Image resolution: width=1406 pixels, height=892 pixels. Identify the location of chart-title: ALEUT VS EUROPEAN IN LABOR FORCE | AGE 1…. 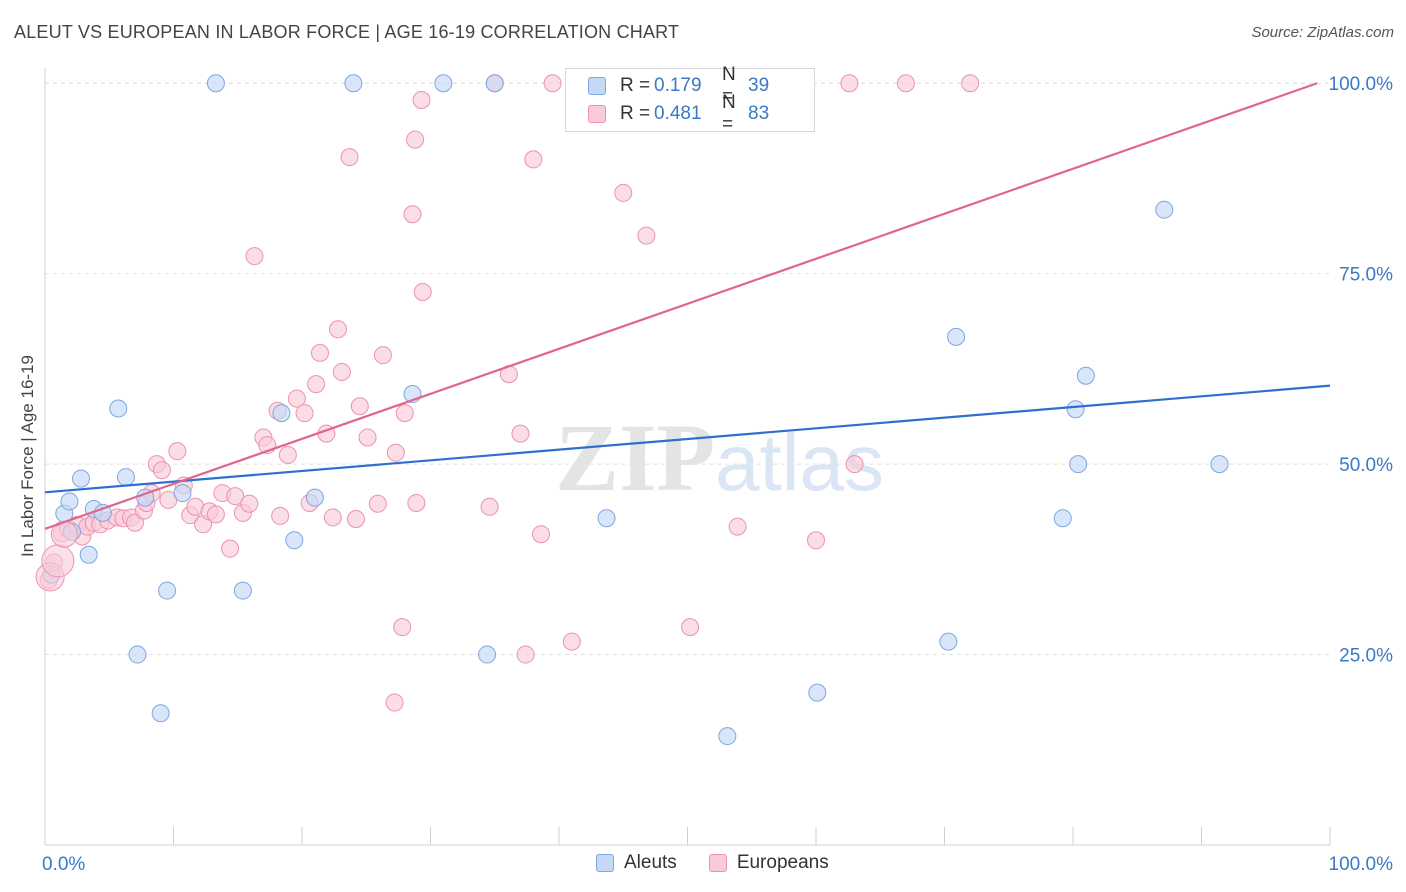
(347, 32).